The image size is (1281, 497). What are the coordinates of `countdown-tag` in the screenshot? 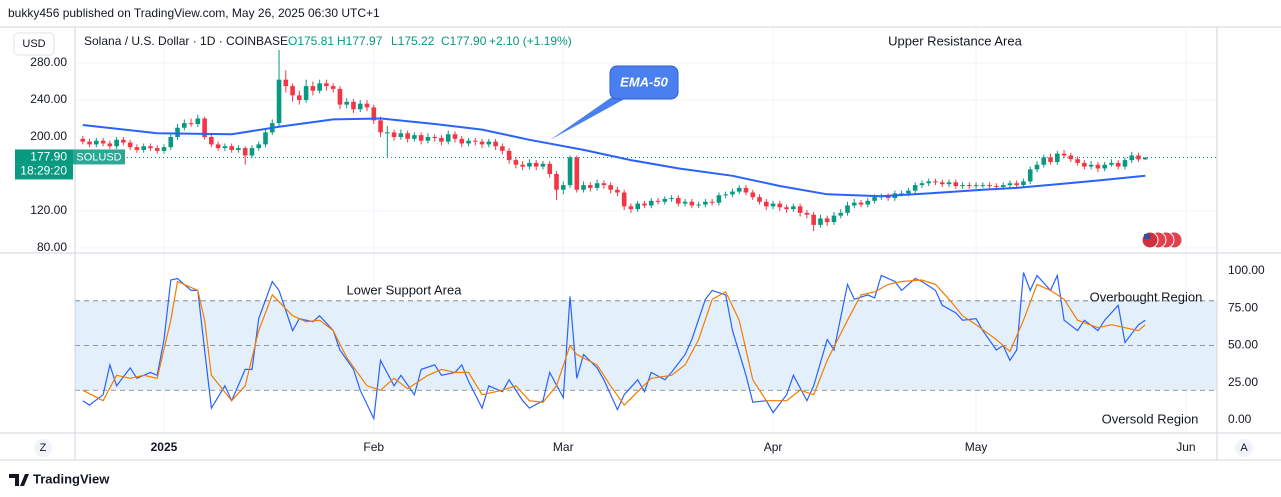 It's located at (44, 172).